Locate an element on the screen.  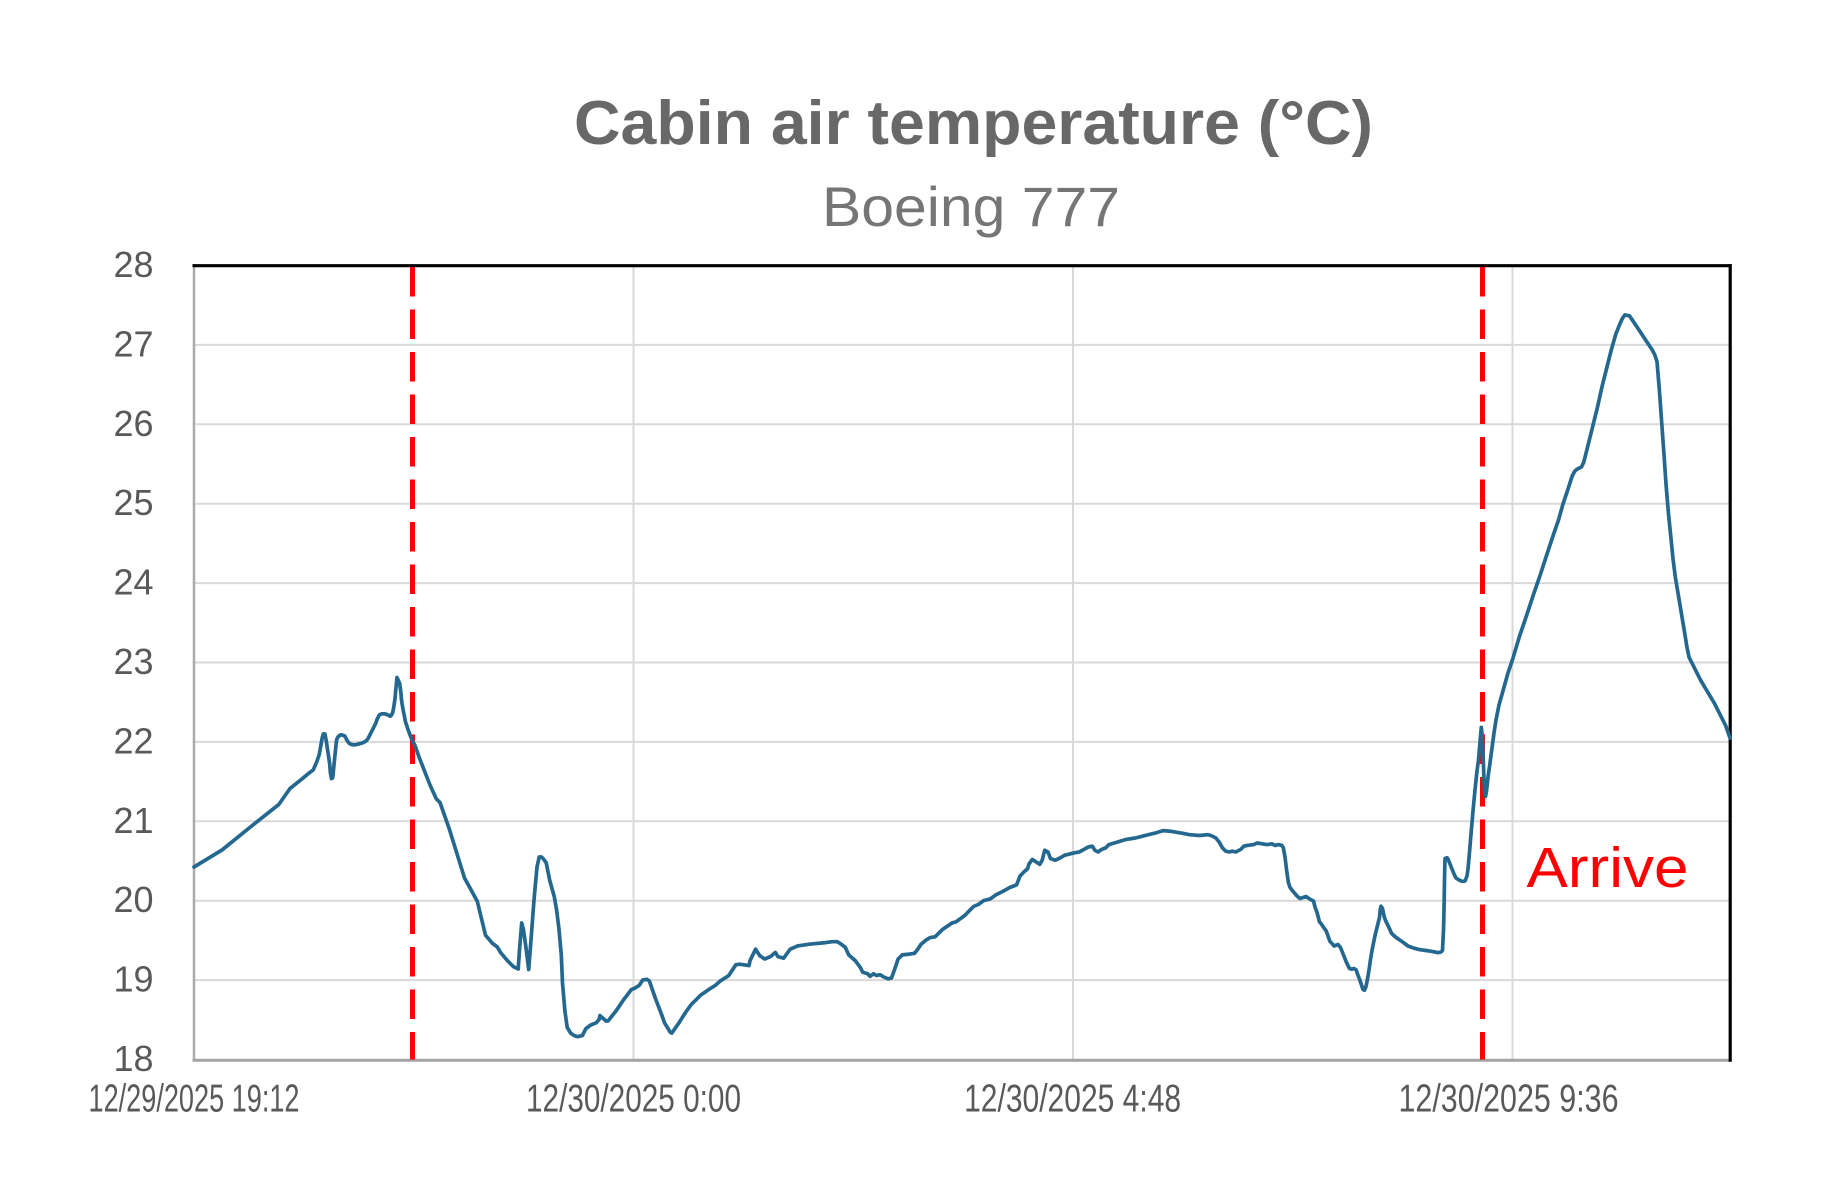
svg-text: Boeing 777 is located at coordinates (971, 206).